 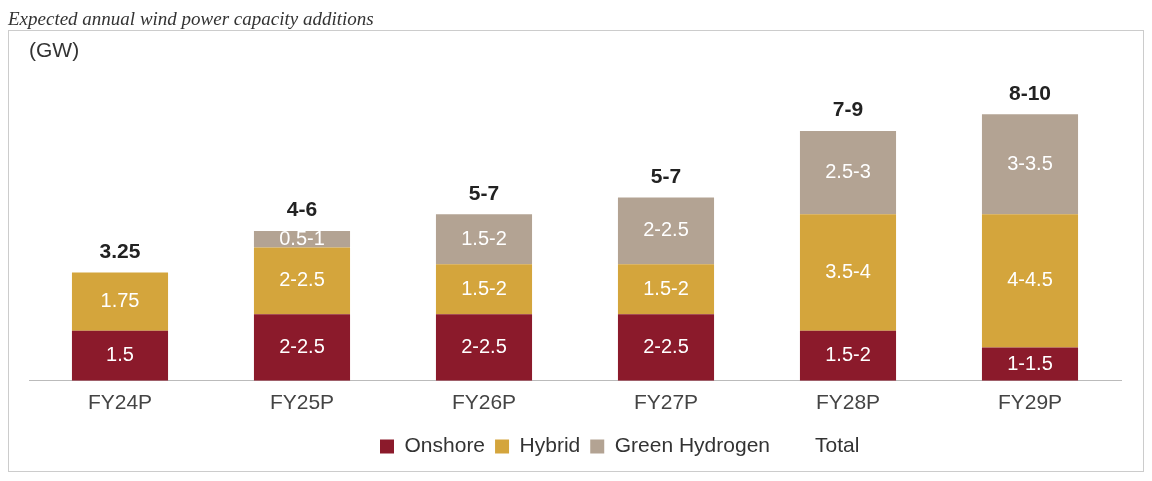 What do you see at coordinates (120, 402) in the screenshot?
I see `x-tick-label: FY24P` at bounding box center [120, 402].